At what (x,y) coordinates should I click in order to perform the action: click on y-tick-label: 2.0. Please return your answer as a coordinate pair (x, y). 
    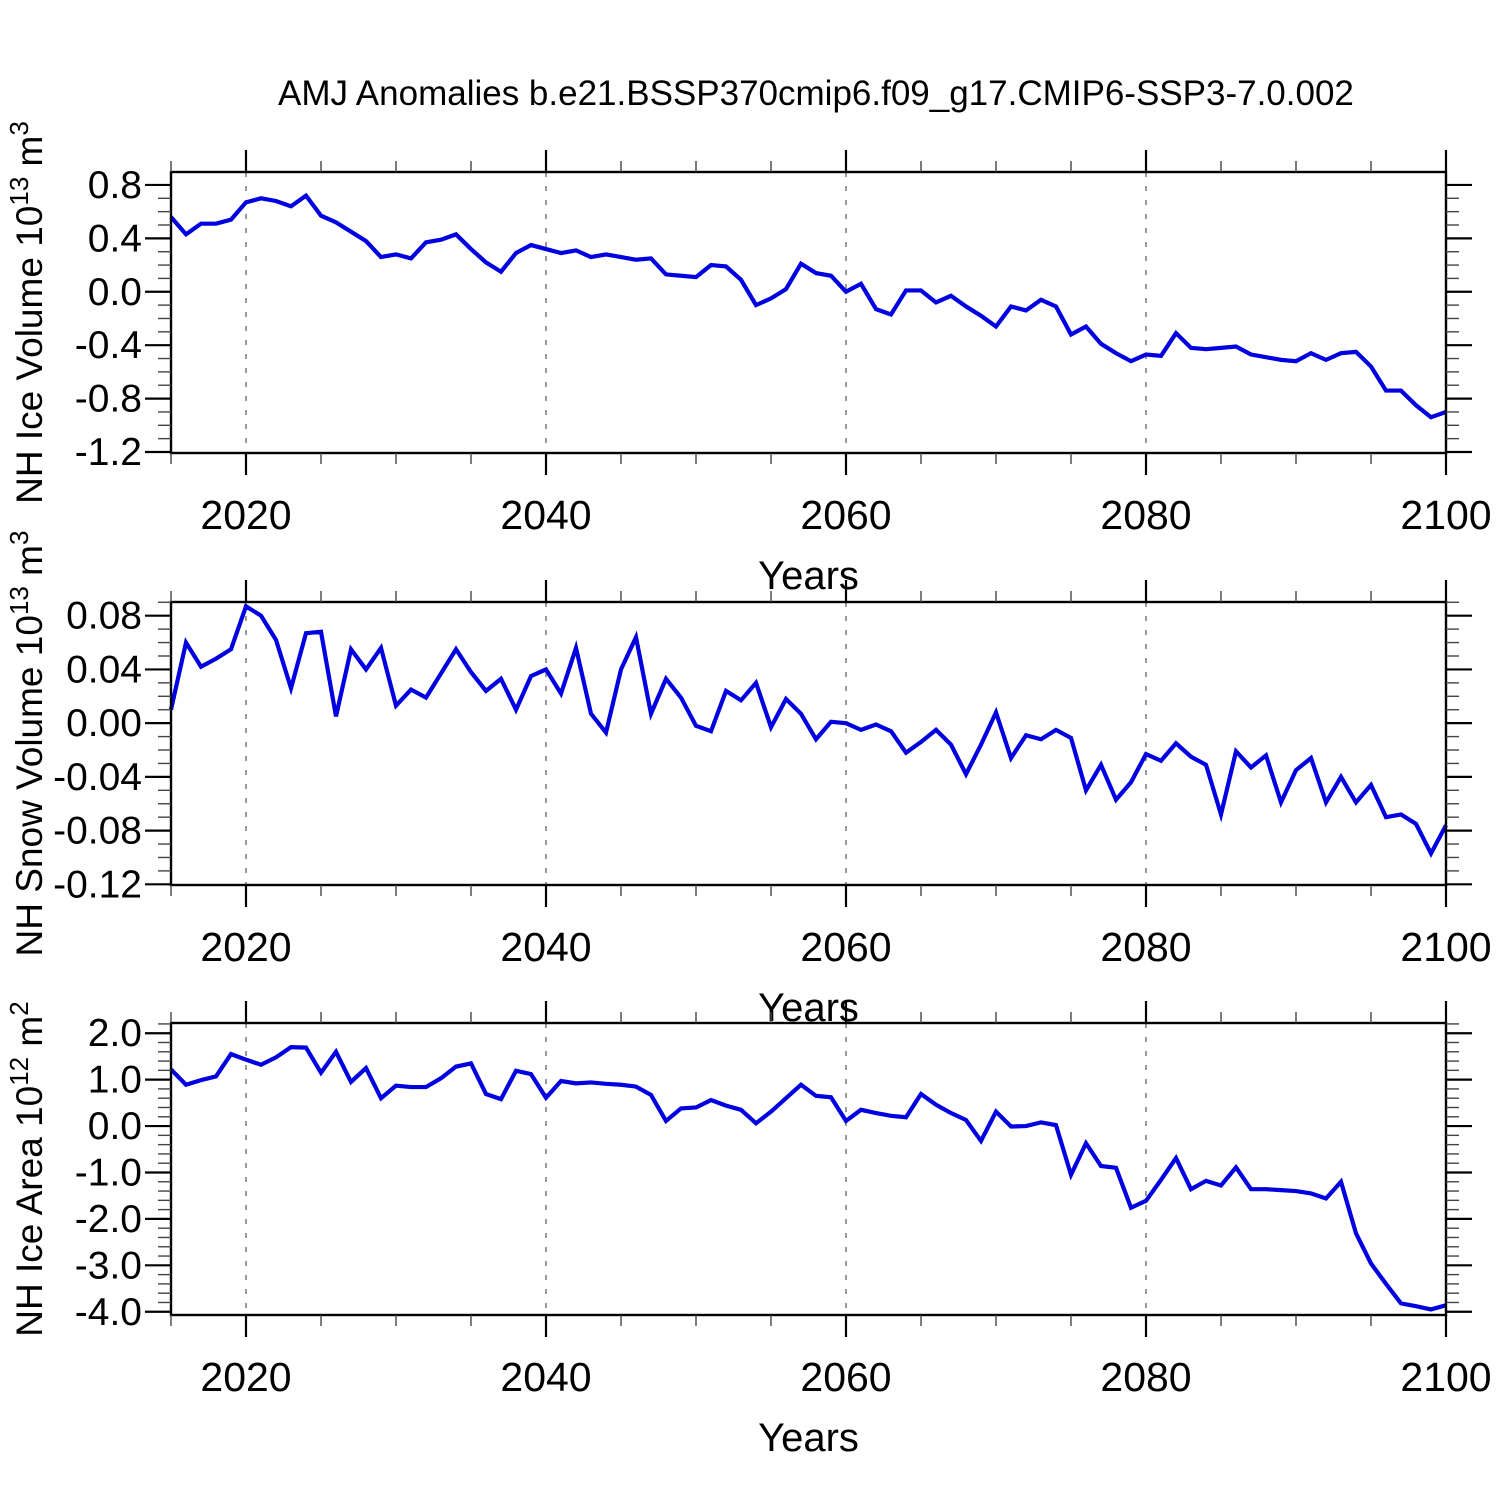
    Looking at the image, I should click on (115, 1033).